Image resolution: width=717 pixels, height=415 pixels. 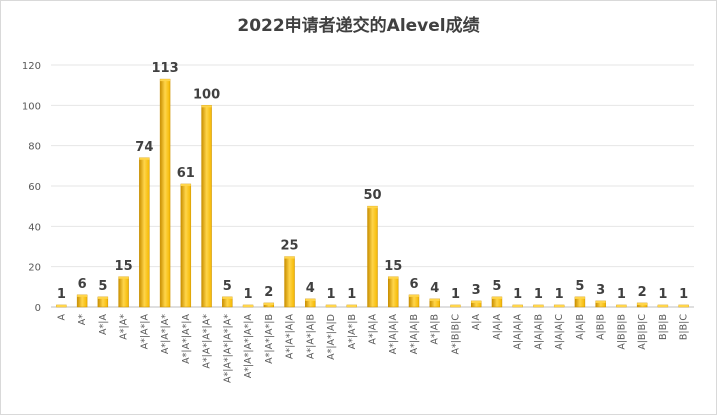 I want to click on y-tick-label: 0, so click(x=38, y=308).